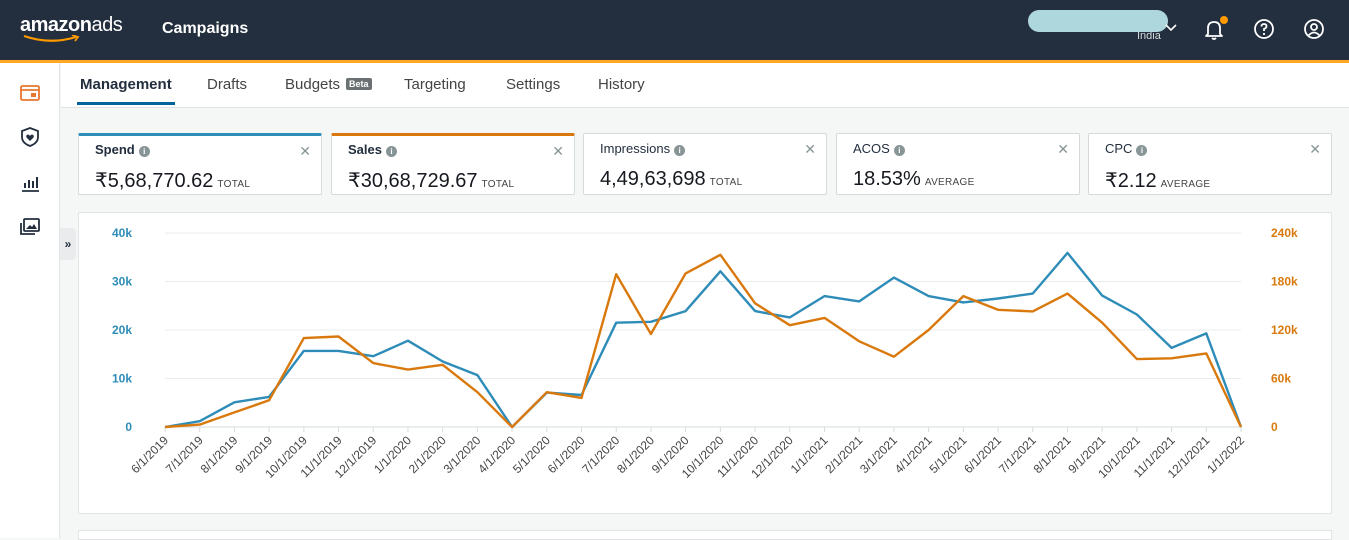 This screenshot has width=1349, height=540. Describe the element at coordinates (205, 28) in the screenshot. I see `app-title: Campaigns` at that location.